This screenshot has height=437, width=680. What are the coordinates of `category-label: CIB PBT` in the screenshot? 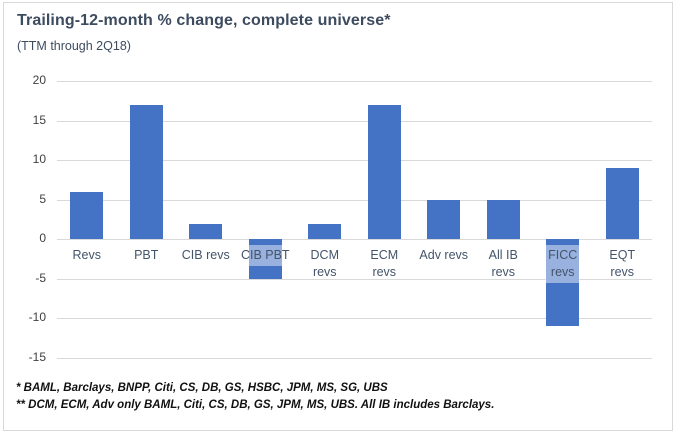 It's located at (266, 256).